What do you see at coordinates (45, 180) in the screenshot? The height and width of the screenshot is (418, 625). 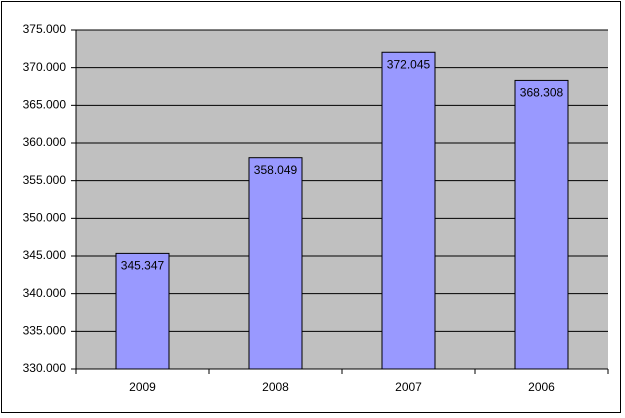 I see `y-tick-label: 355.000` at bounding box center [45, 180].